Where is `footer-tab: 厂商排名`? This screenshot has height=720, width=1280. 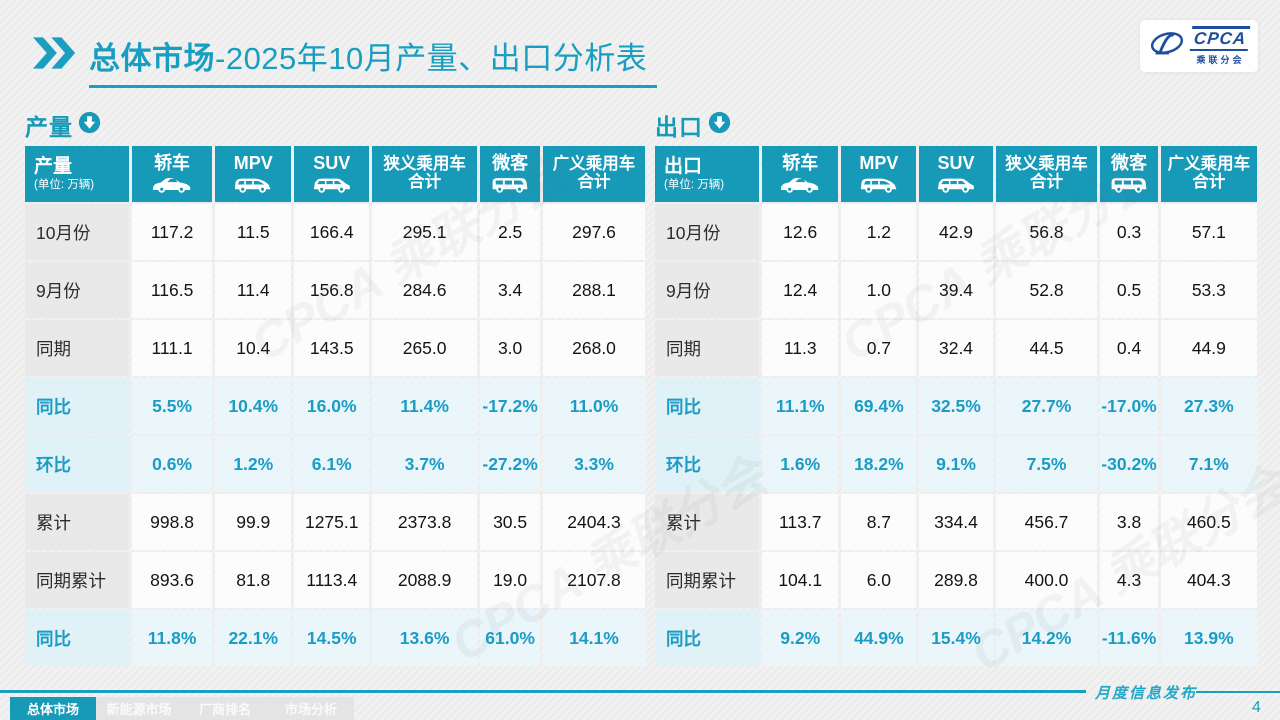 footer-tab: 厂商排名 is located at coordinates (225, 708).